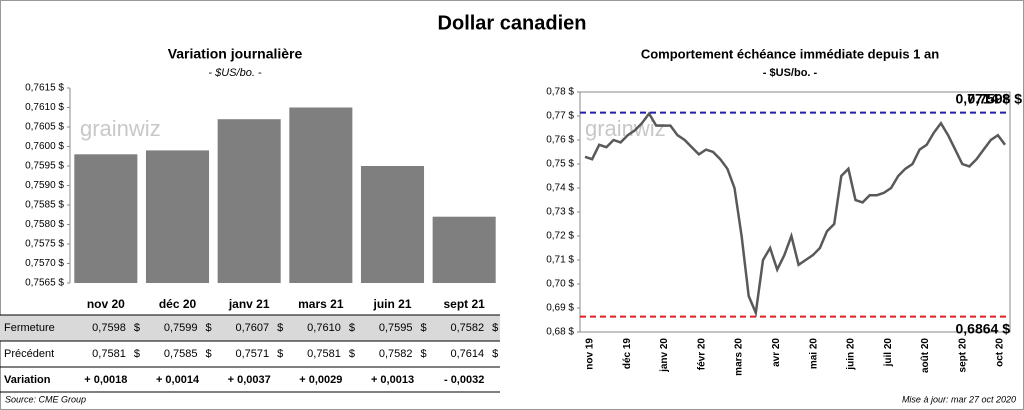  Describe the element at coordinates (44, 88) in the screenshot. I see `y-tick-label: 0,7615 $` at that location.